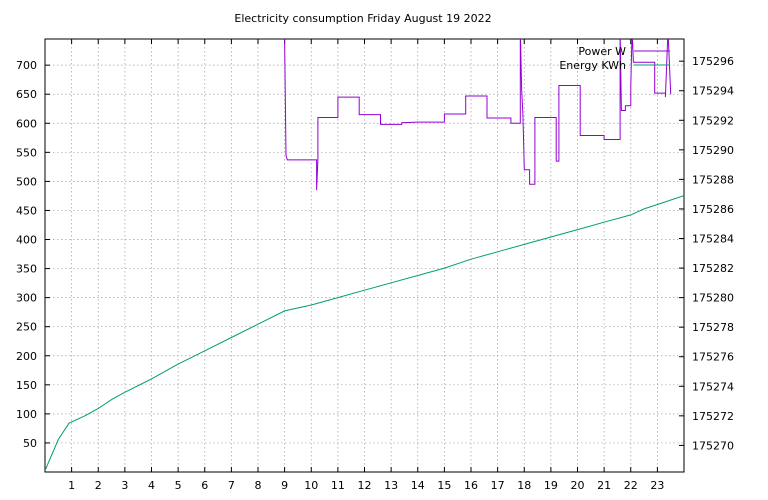 This screenshot has height=500, width=768. What do you see at coordinates (26, 327) in the screenshot?
I see `y-tick-label: 250` at bounding box center [26, 327].